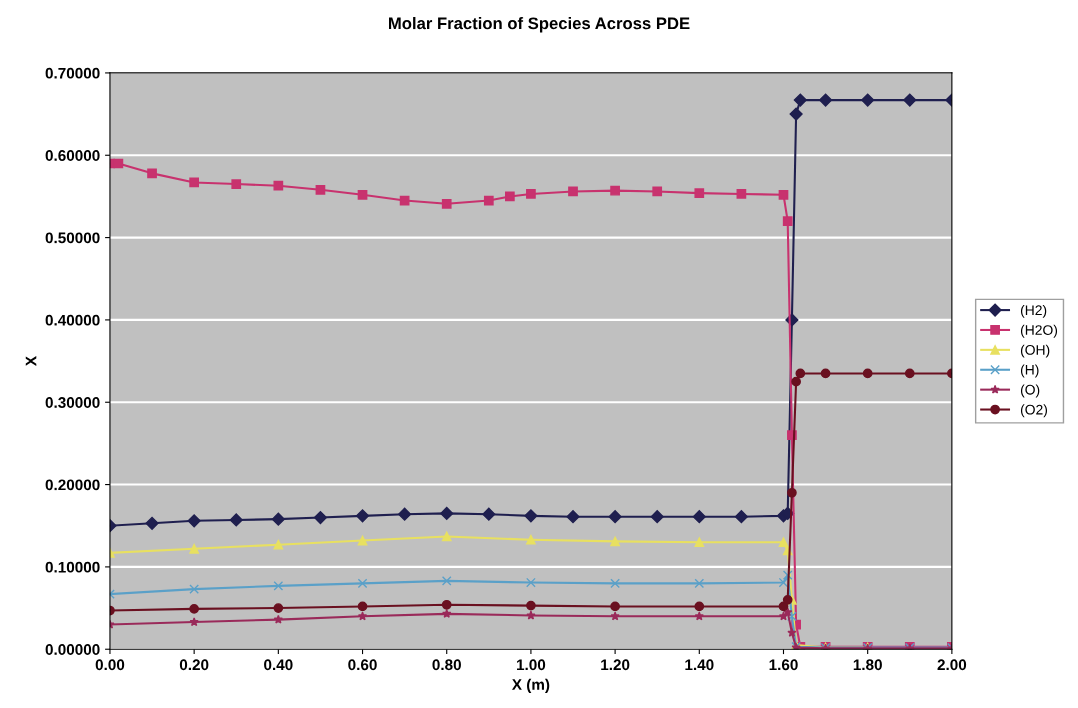 The width and height of the screenshot is (1078, 708). Describe the element at coordinates (72, 73) in the screenshot. I see `y-tick-label: 0.70000` at that location.